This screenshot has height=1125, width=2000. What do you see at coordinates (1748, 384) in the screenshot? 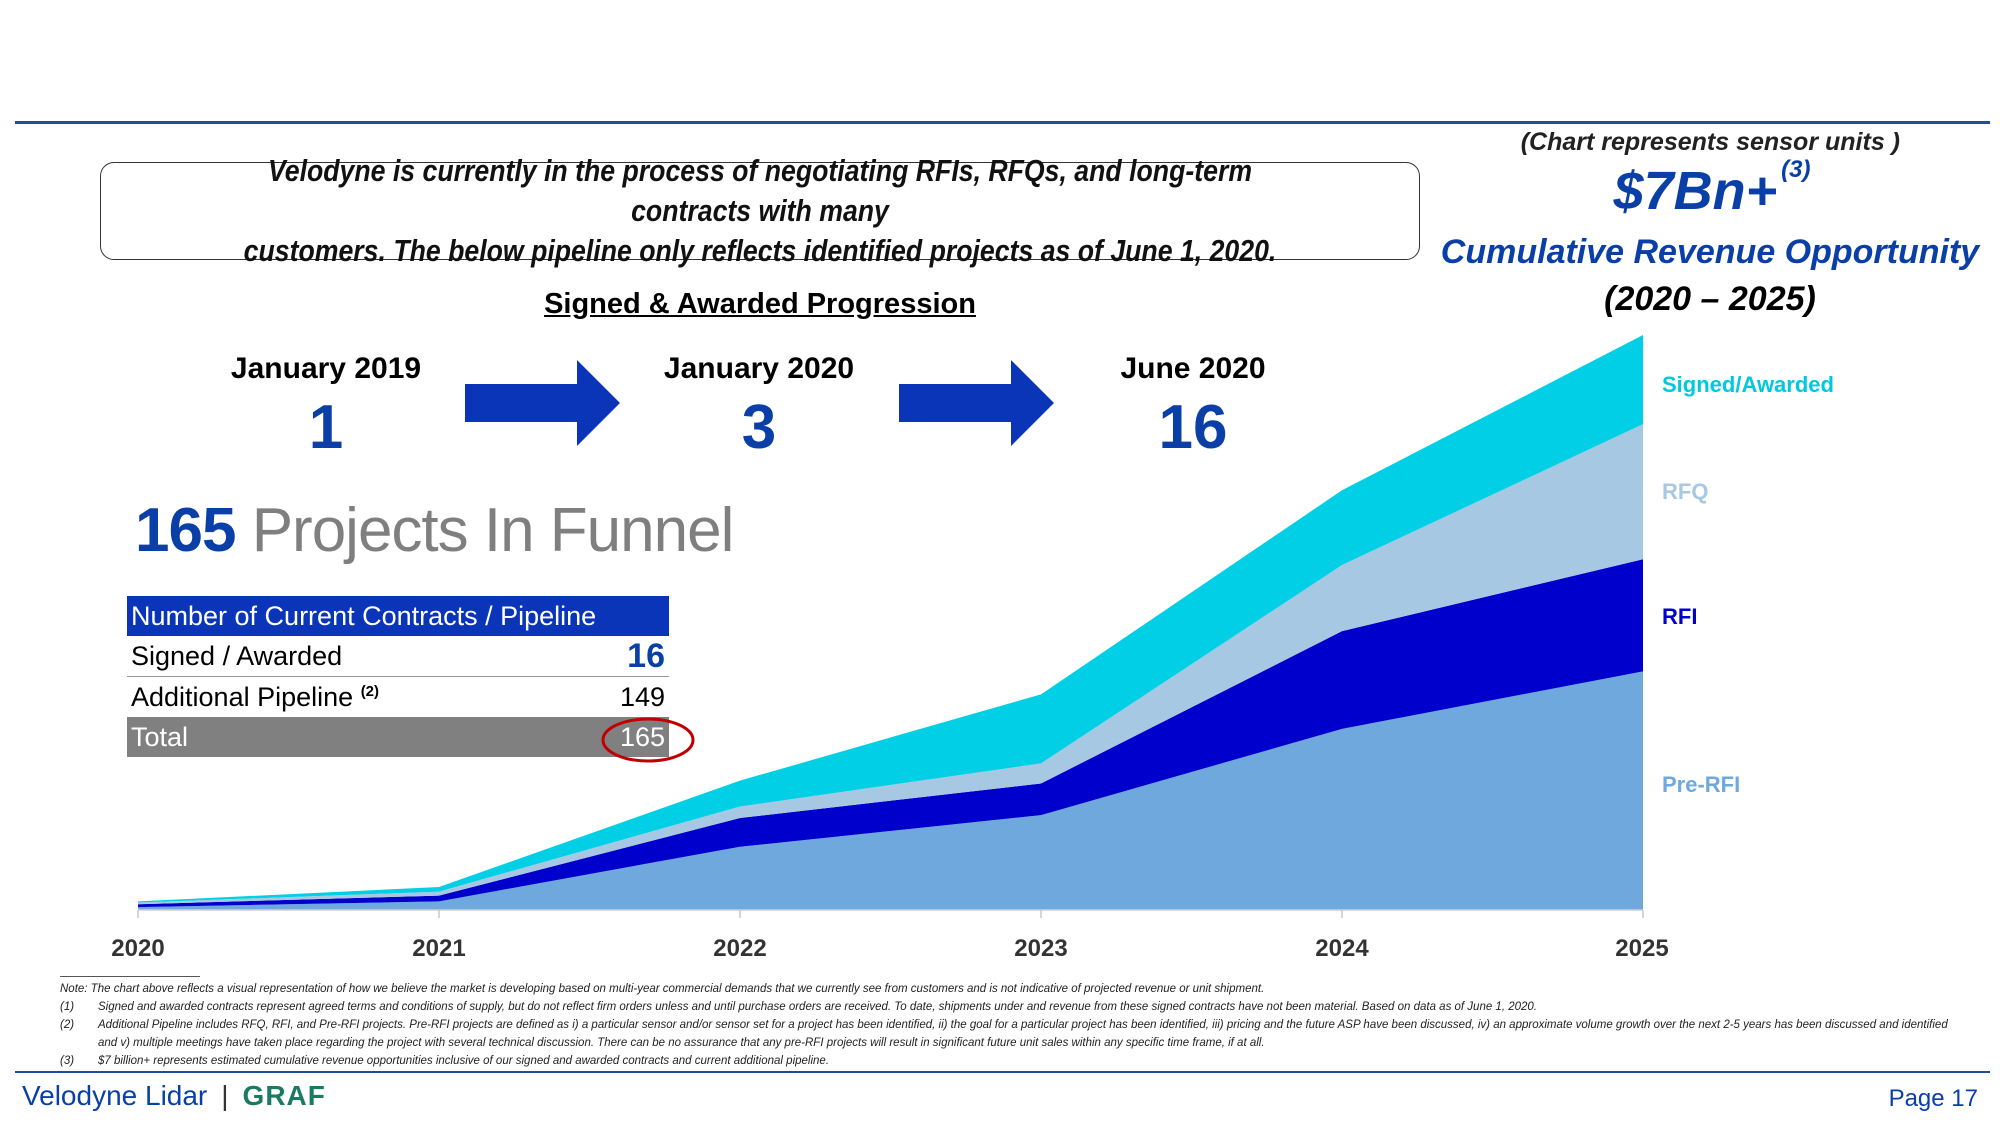
I see `legend-signed-awarded: Signed/Awarded` at bounding box center [1748, 384].